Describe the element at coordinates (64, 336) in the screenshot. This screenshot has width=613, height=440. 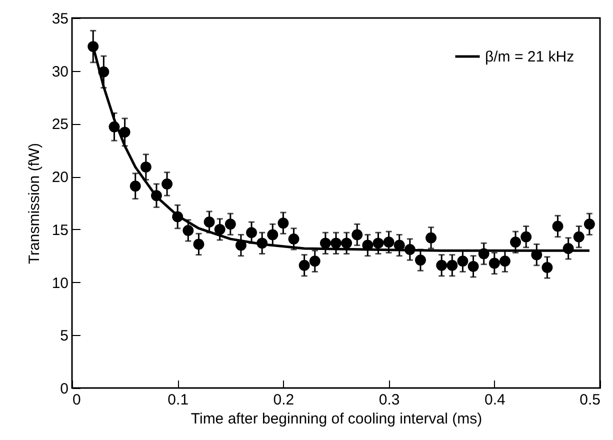
I see `y-tick-label: 5` at that location.